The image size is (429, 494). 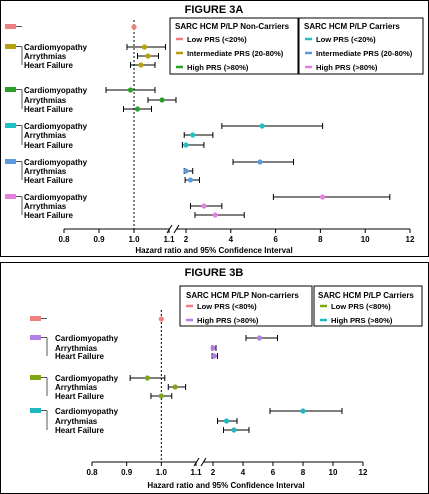 What do you see at coordinates (232, 26) in the screenshot?
I see `legend-a-title-1: SARC HCM P/LP Non-Carriers` at bounding box center [232, 26].